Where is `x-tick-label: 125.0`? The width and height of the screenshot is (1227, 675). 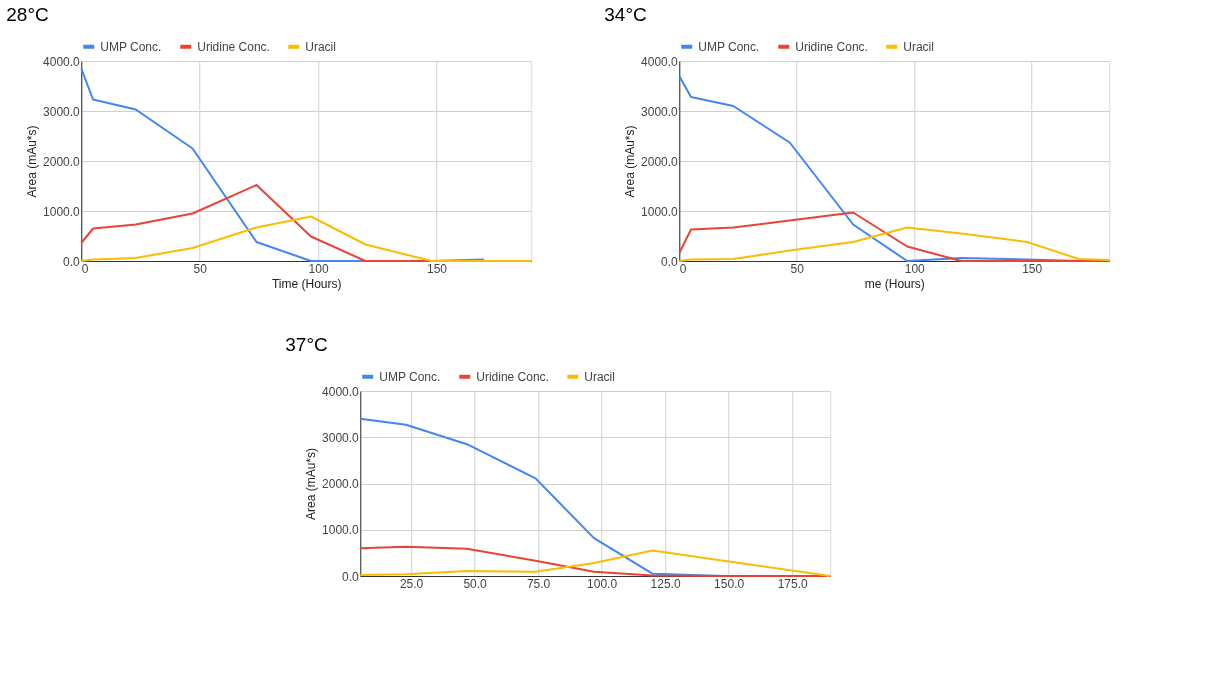
x-tick-label: 125.0 is located at coordinates (665, 583).